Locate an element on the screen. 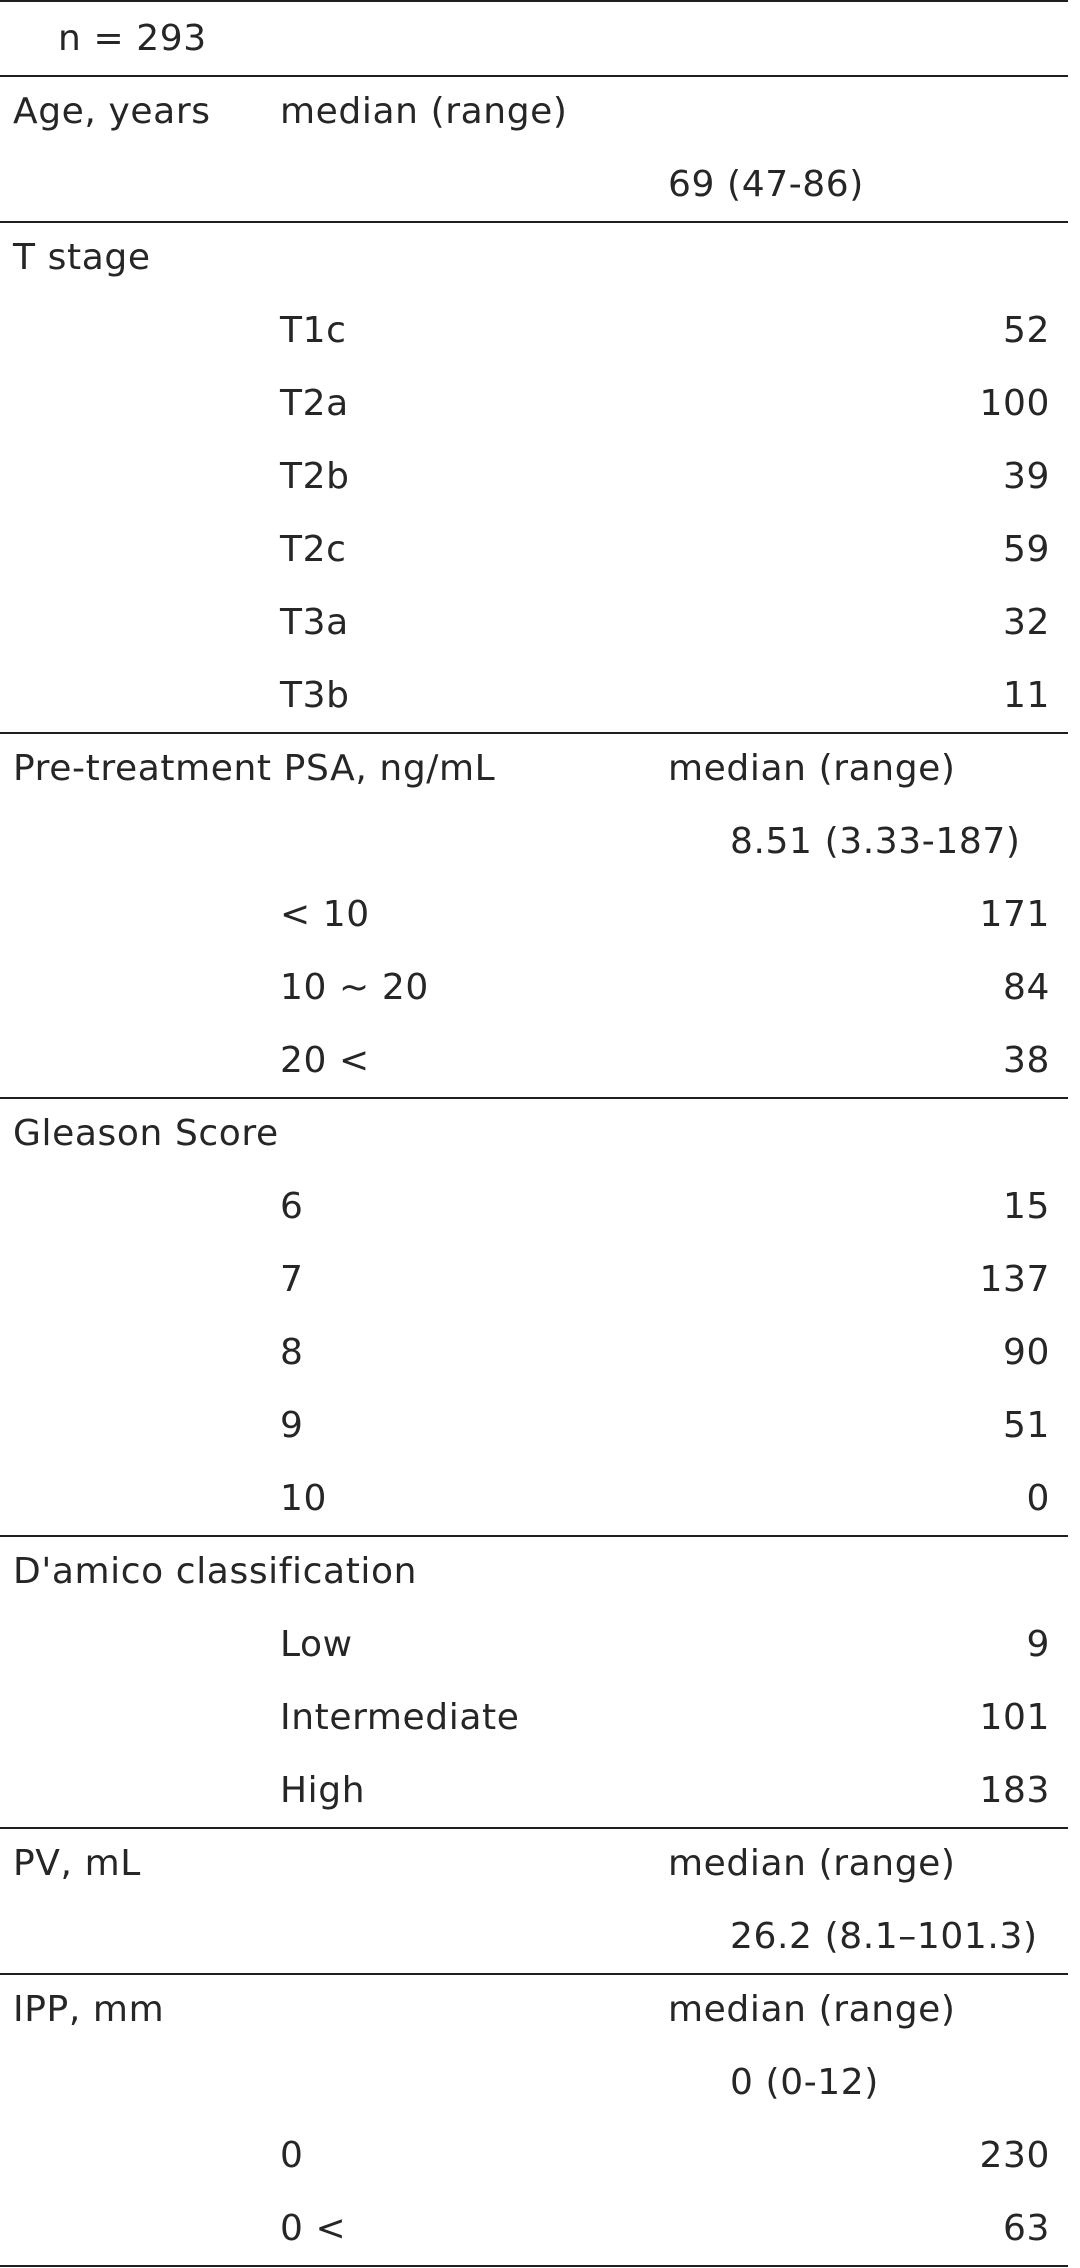 This screenshot has width=1080, height=2268. count-cell: 32 is located at coordinates (1026, 622).